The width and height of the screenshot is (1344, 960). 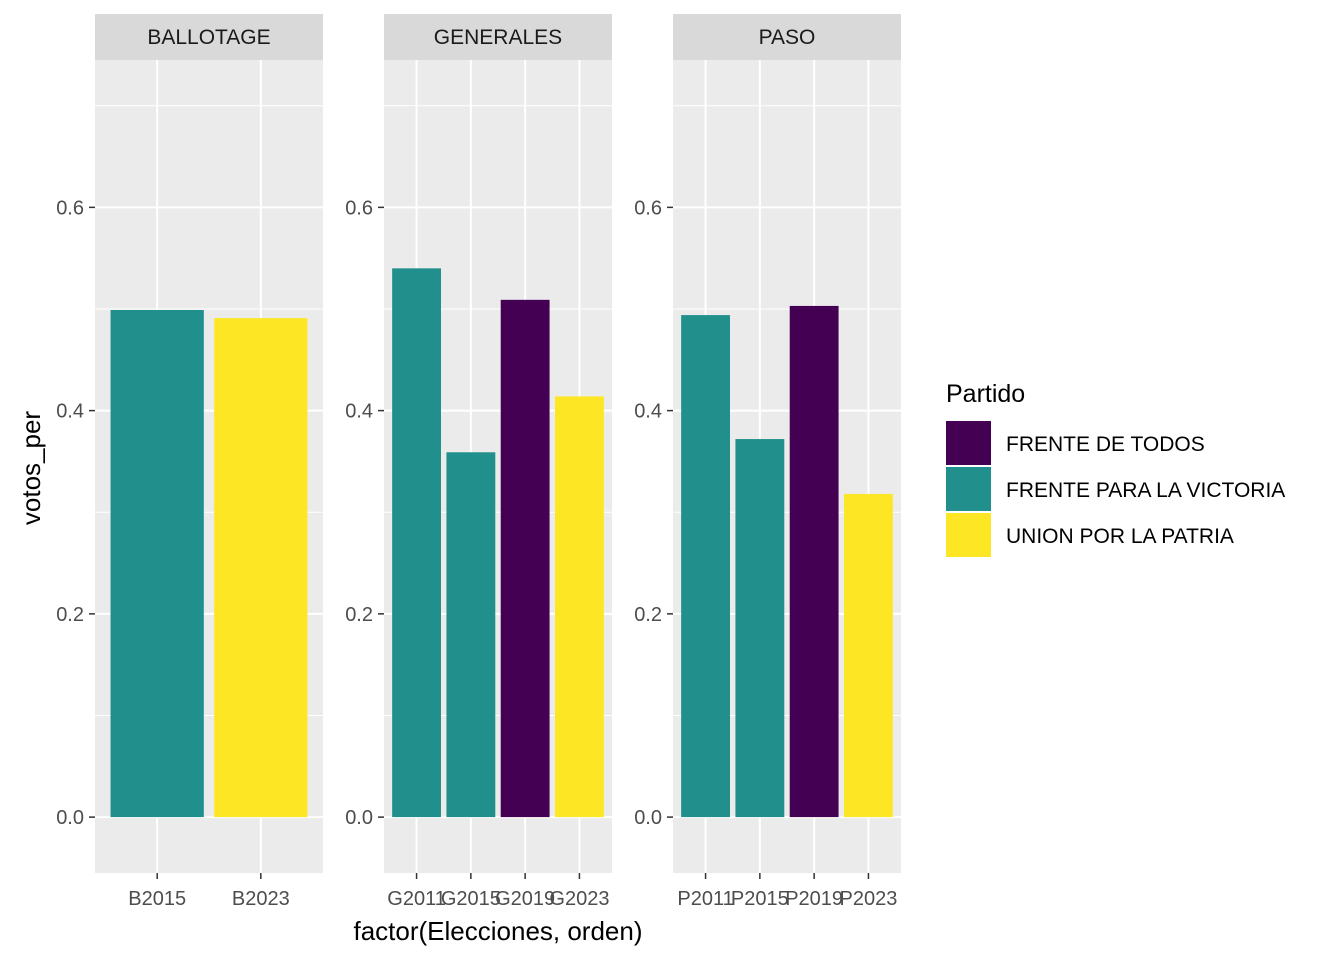 What do you see at coordinates (1105, 444) in the screenshot?
I see `legend-label: FRENTE DE TODOS` at bounding box center [1105, 444].